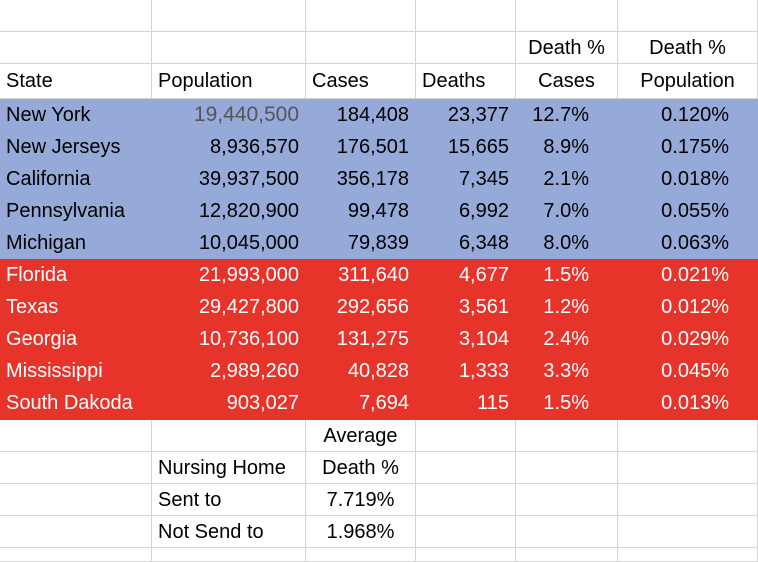 The image size is (758, 562). I want to click on summary-average-header: Average, so click(361, 436).